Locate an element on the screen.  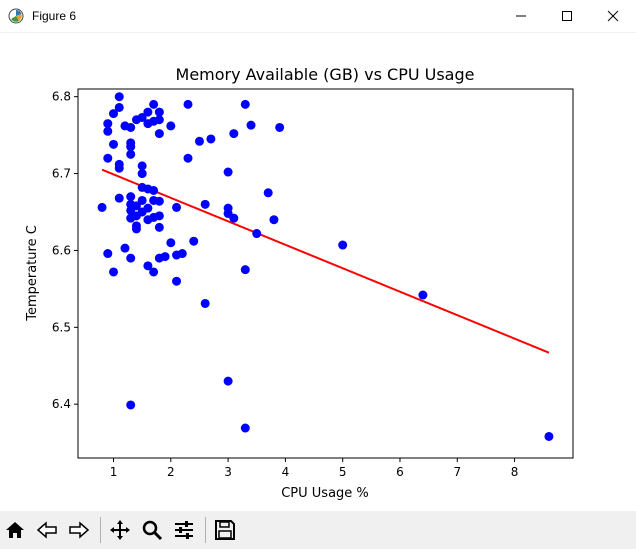
pan-button is located at coordinates (120, 530).